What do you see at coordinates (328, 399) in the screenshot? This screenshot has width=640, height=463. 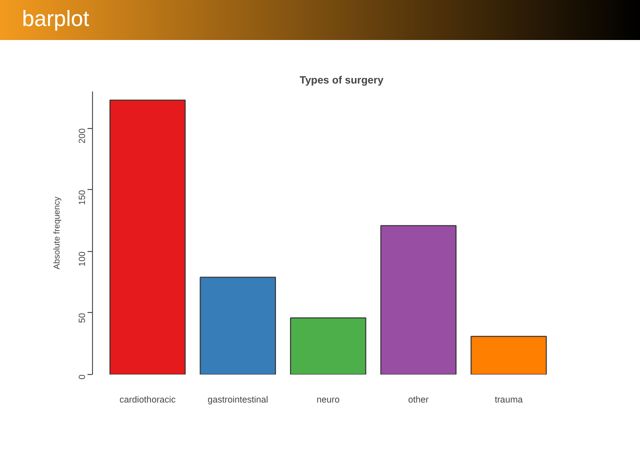 I see `x-tick-label: neuro` at bounding box center [328, 399].